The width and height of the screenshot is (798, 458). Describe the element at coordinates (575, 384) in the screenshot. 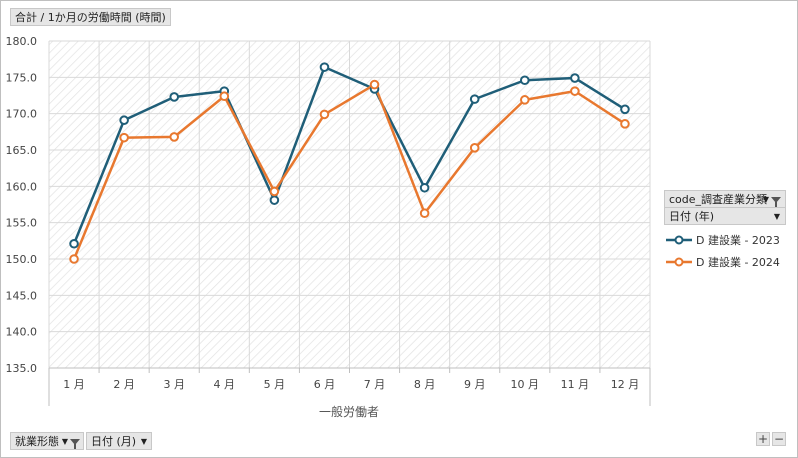

I see `x-tick-label: 11 月` at that location.